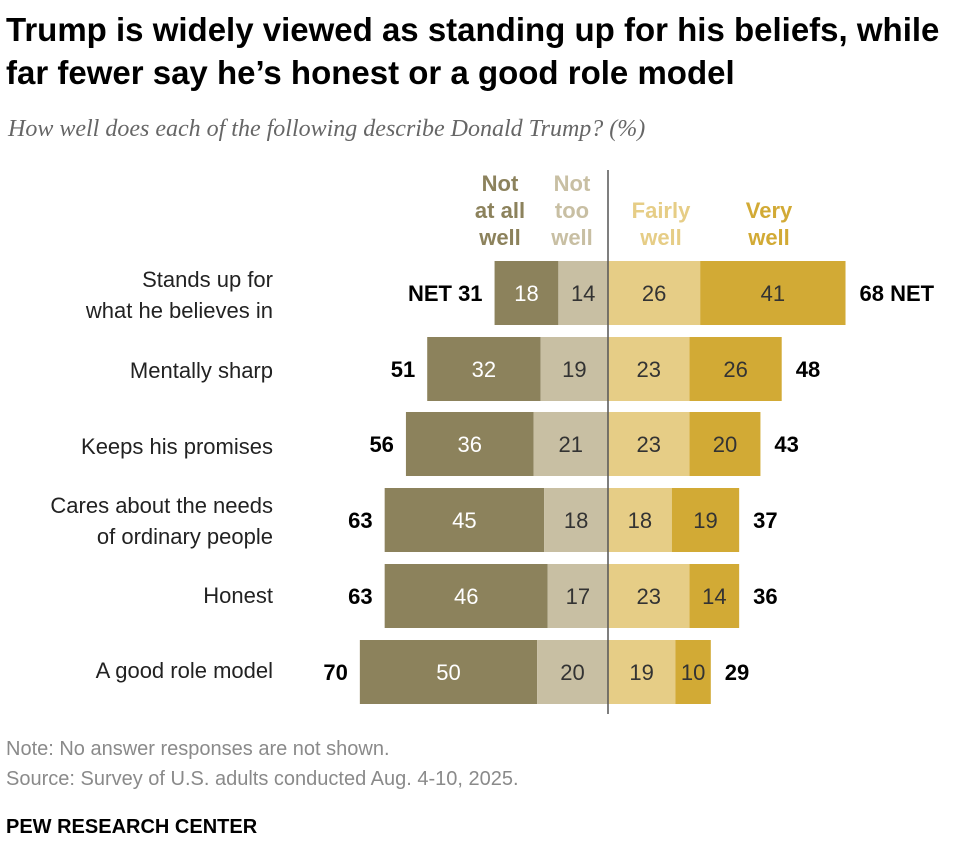 The width and height of the screenshot is (966, 858). What do you see at coordinates (661, 237) in the screenshot?
I see `header-fairly-line-2: well` at bounding box center [661, 237].